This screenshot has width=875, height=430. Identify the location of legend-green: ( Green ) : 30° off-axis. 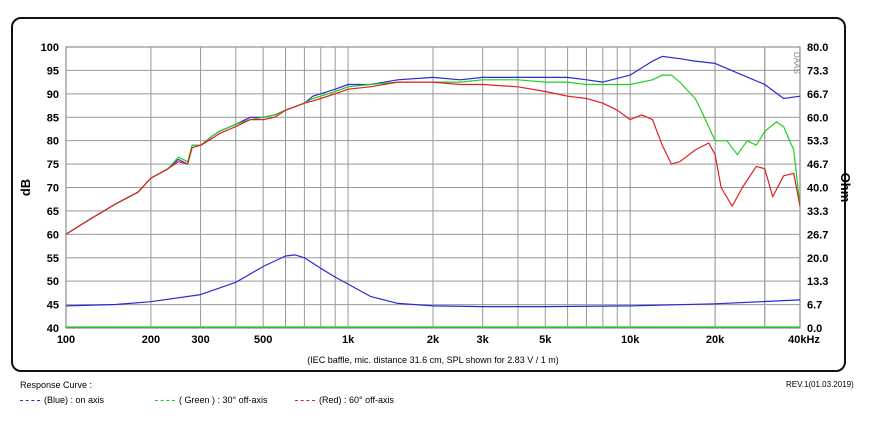
(211, 400).